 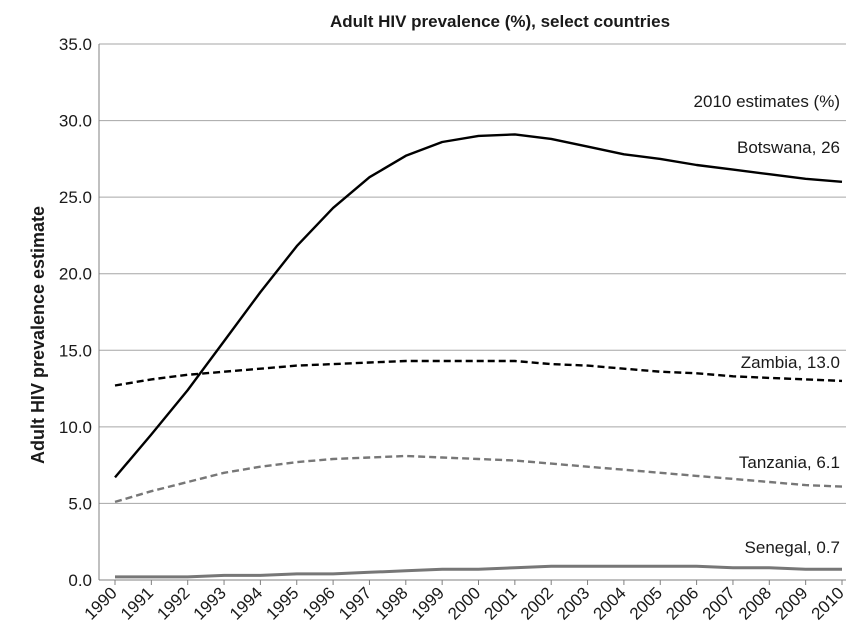 I want to click on x-tick-label: 1991, so click(x=137, y=603).